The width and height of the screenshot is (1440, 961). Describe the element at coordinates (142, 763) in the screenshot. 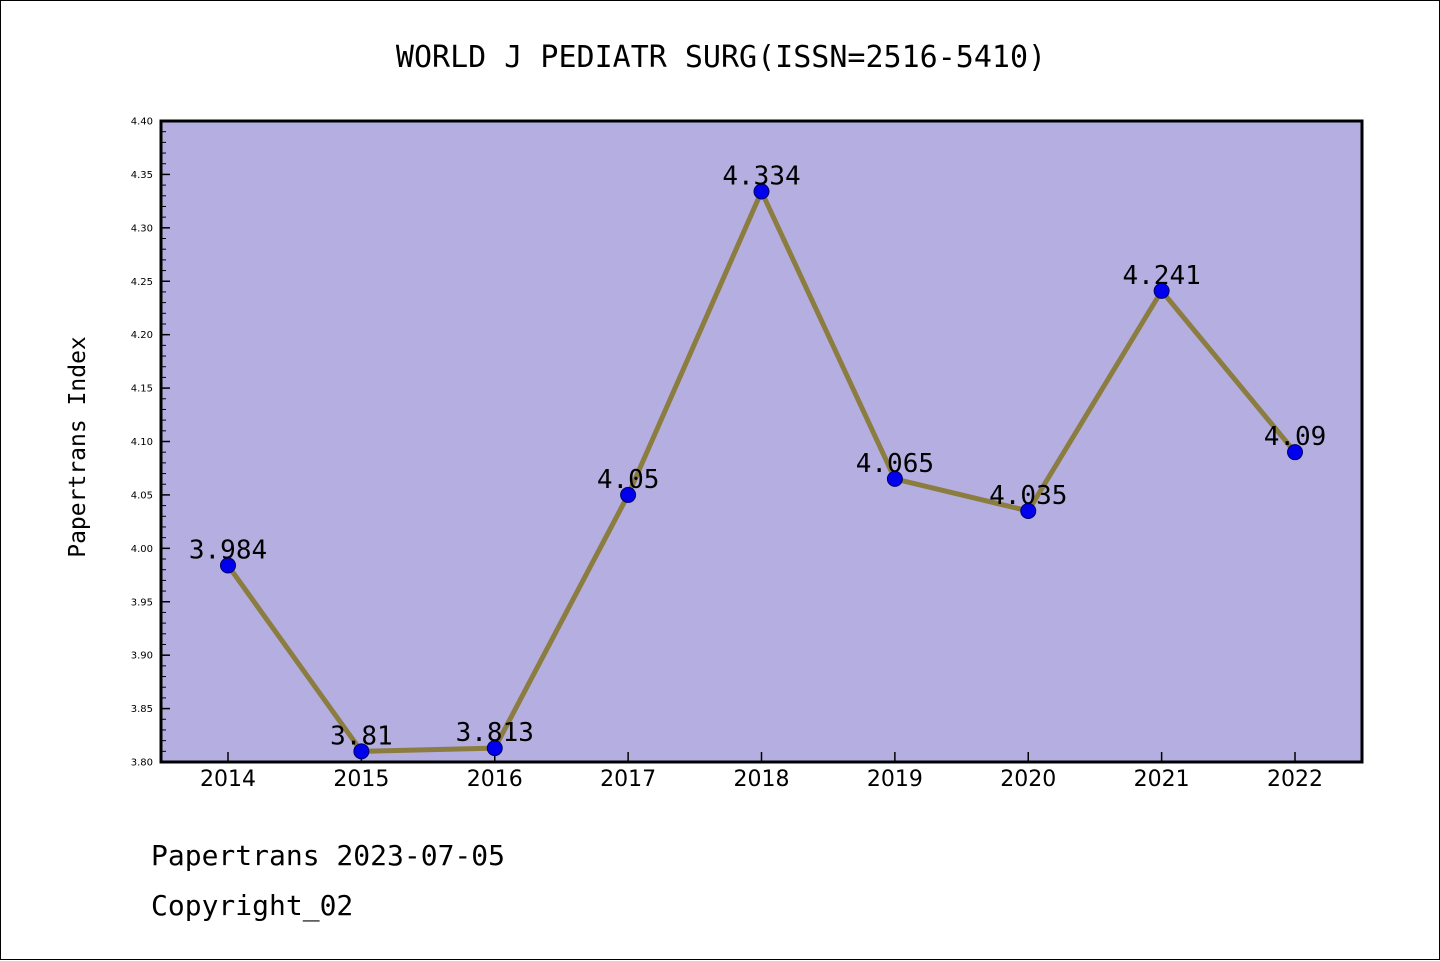

I see `y-tick-label: 3.80` at that location.